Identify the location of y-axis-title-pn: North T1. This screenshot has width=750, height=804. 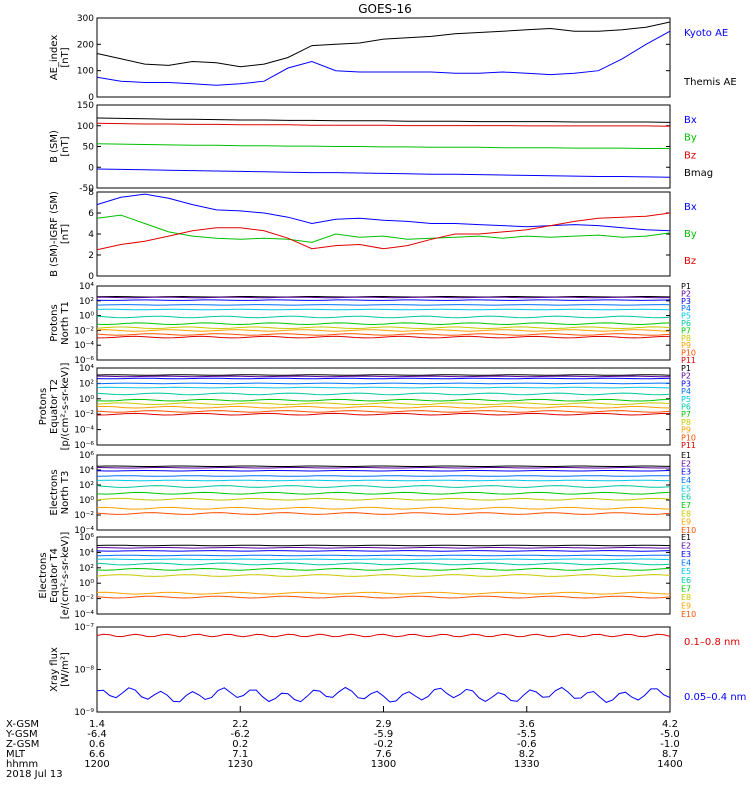
(65, 323).